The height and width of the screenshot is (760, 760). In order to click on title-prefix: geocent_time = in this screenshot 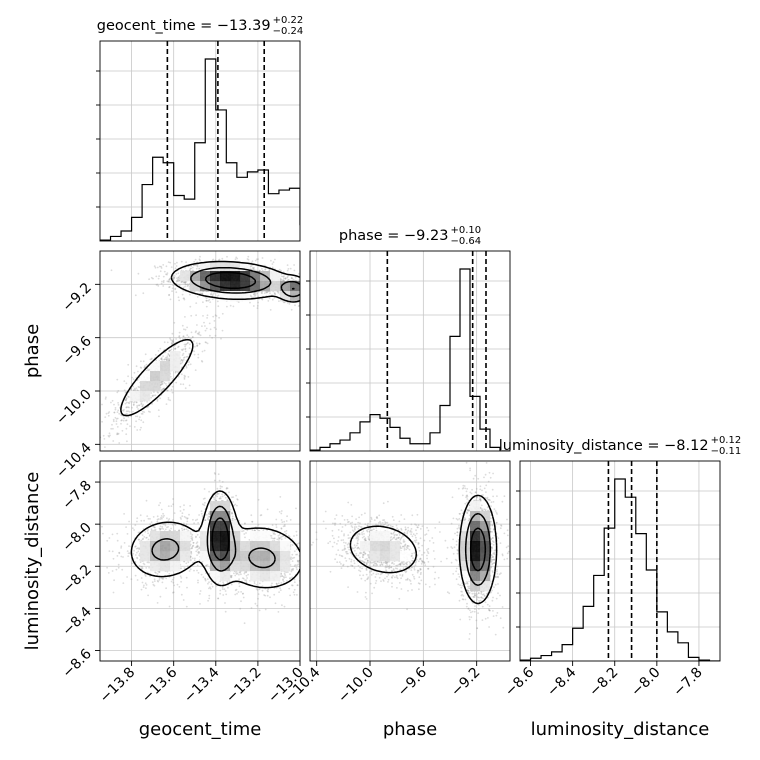, I will do `click(157, 26)`.